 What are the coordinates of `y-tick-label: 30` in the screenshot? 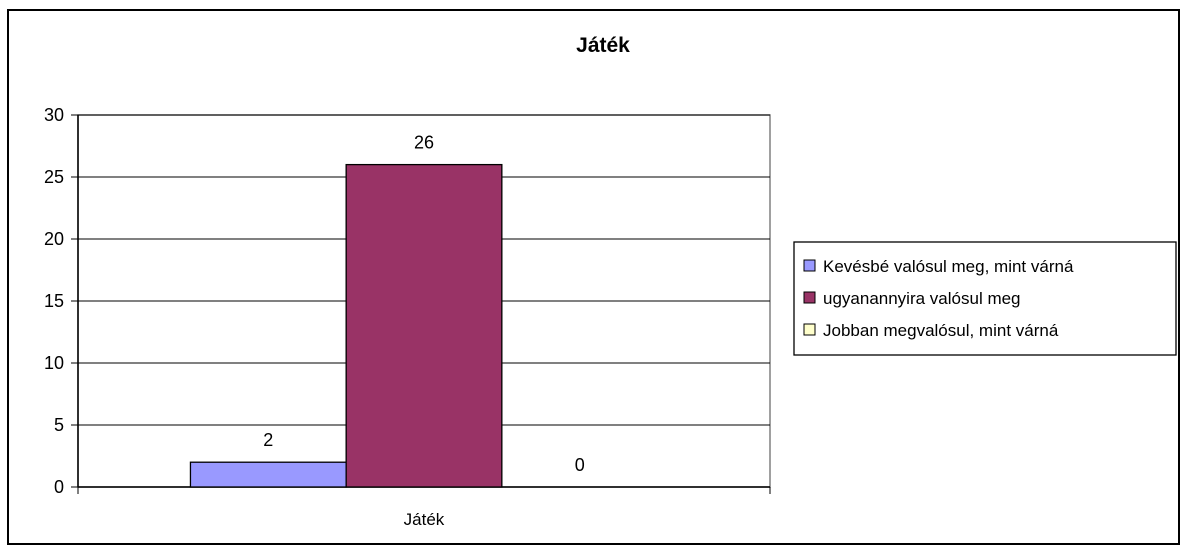 It's located at (54, 115).